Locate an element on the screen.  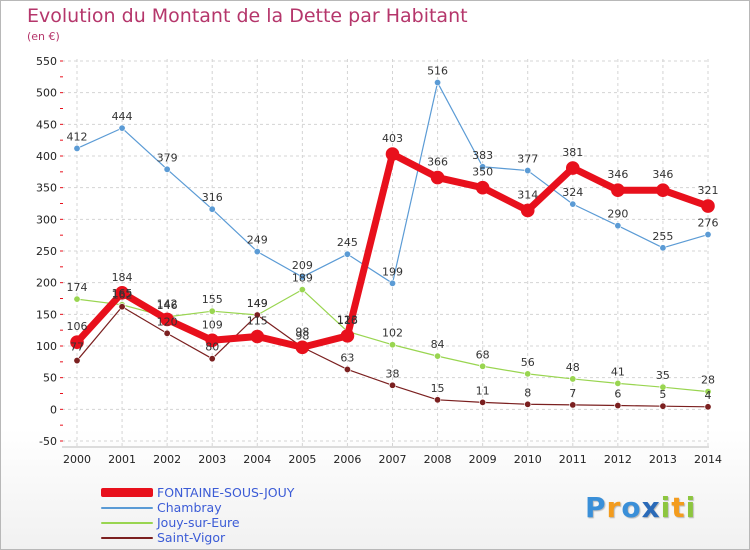
data-label-0: 346 is located at coordinates (617, 174).